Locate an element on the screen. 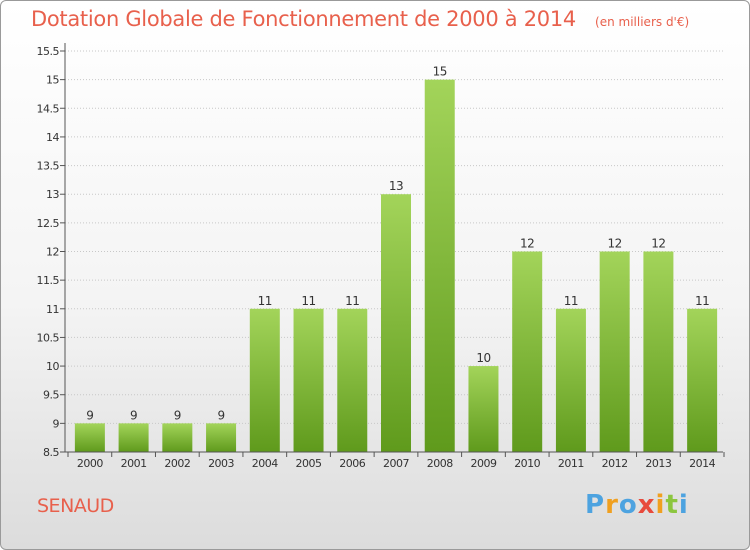 The image size is (750, 550). x-tick-label: 2011 is located at coordinates (571, 463).